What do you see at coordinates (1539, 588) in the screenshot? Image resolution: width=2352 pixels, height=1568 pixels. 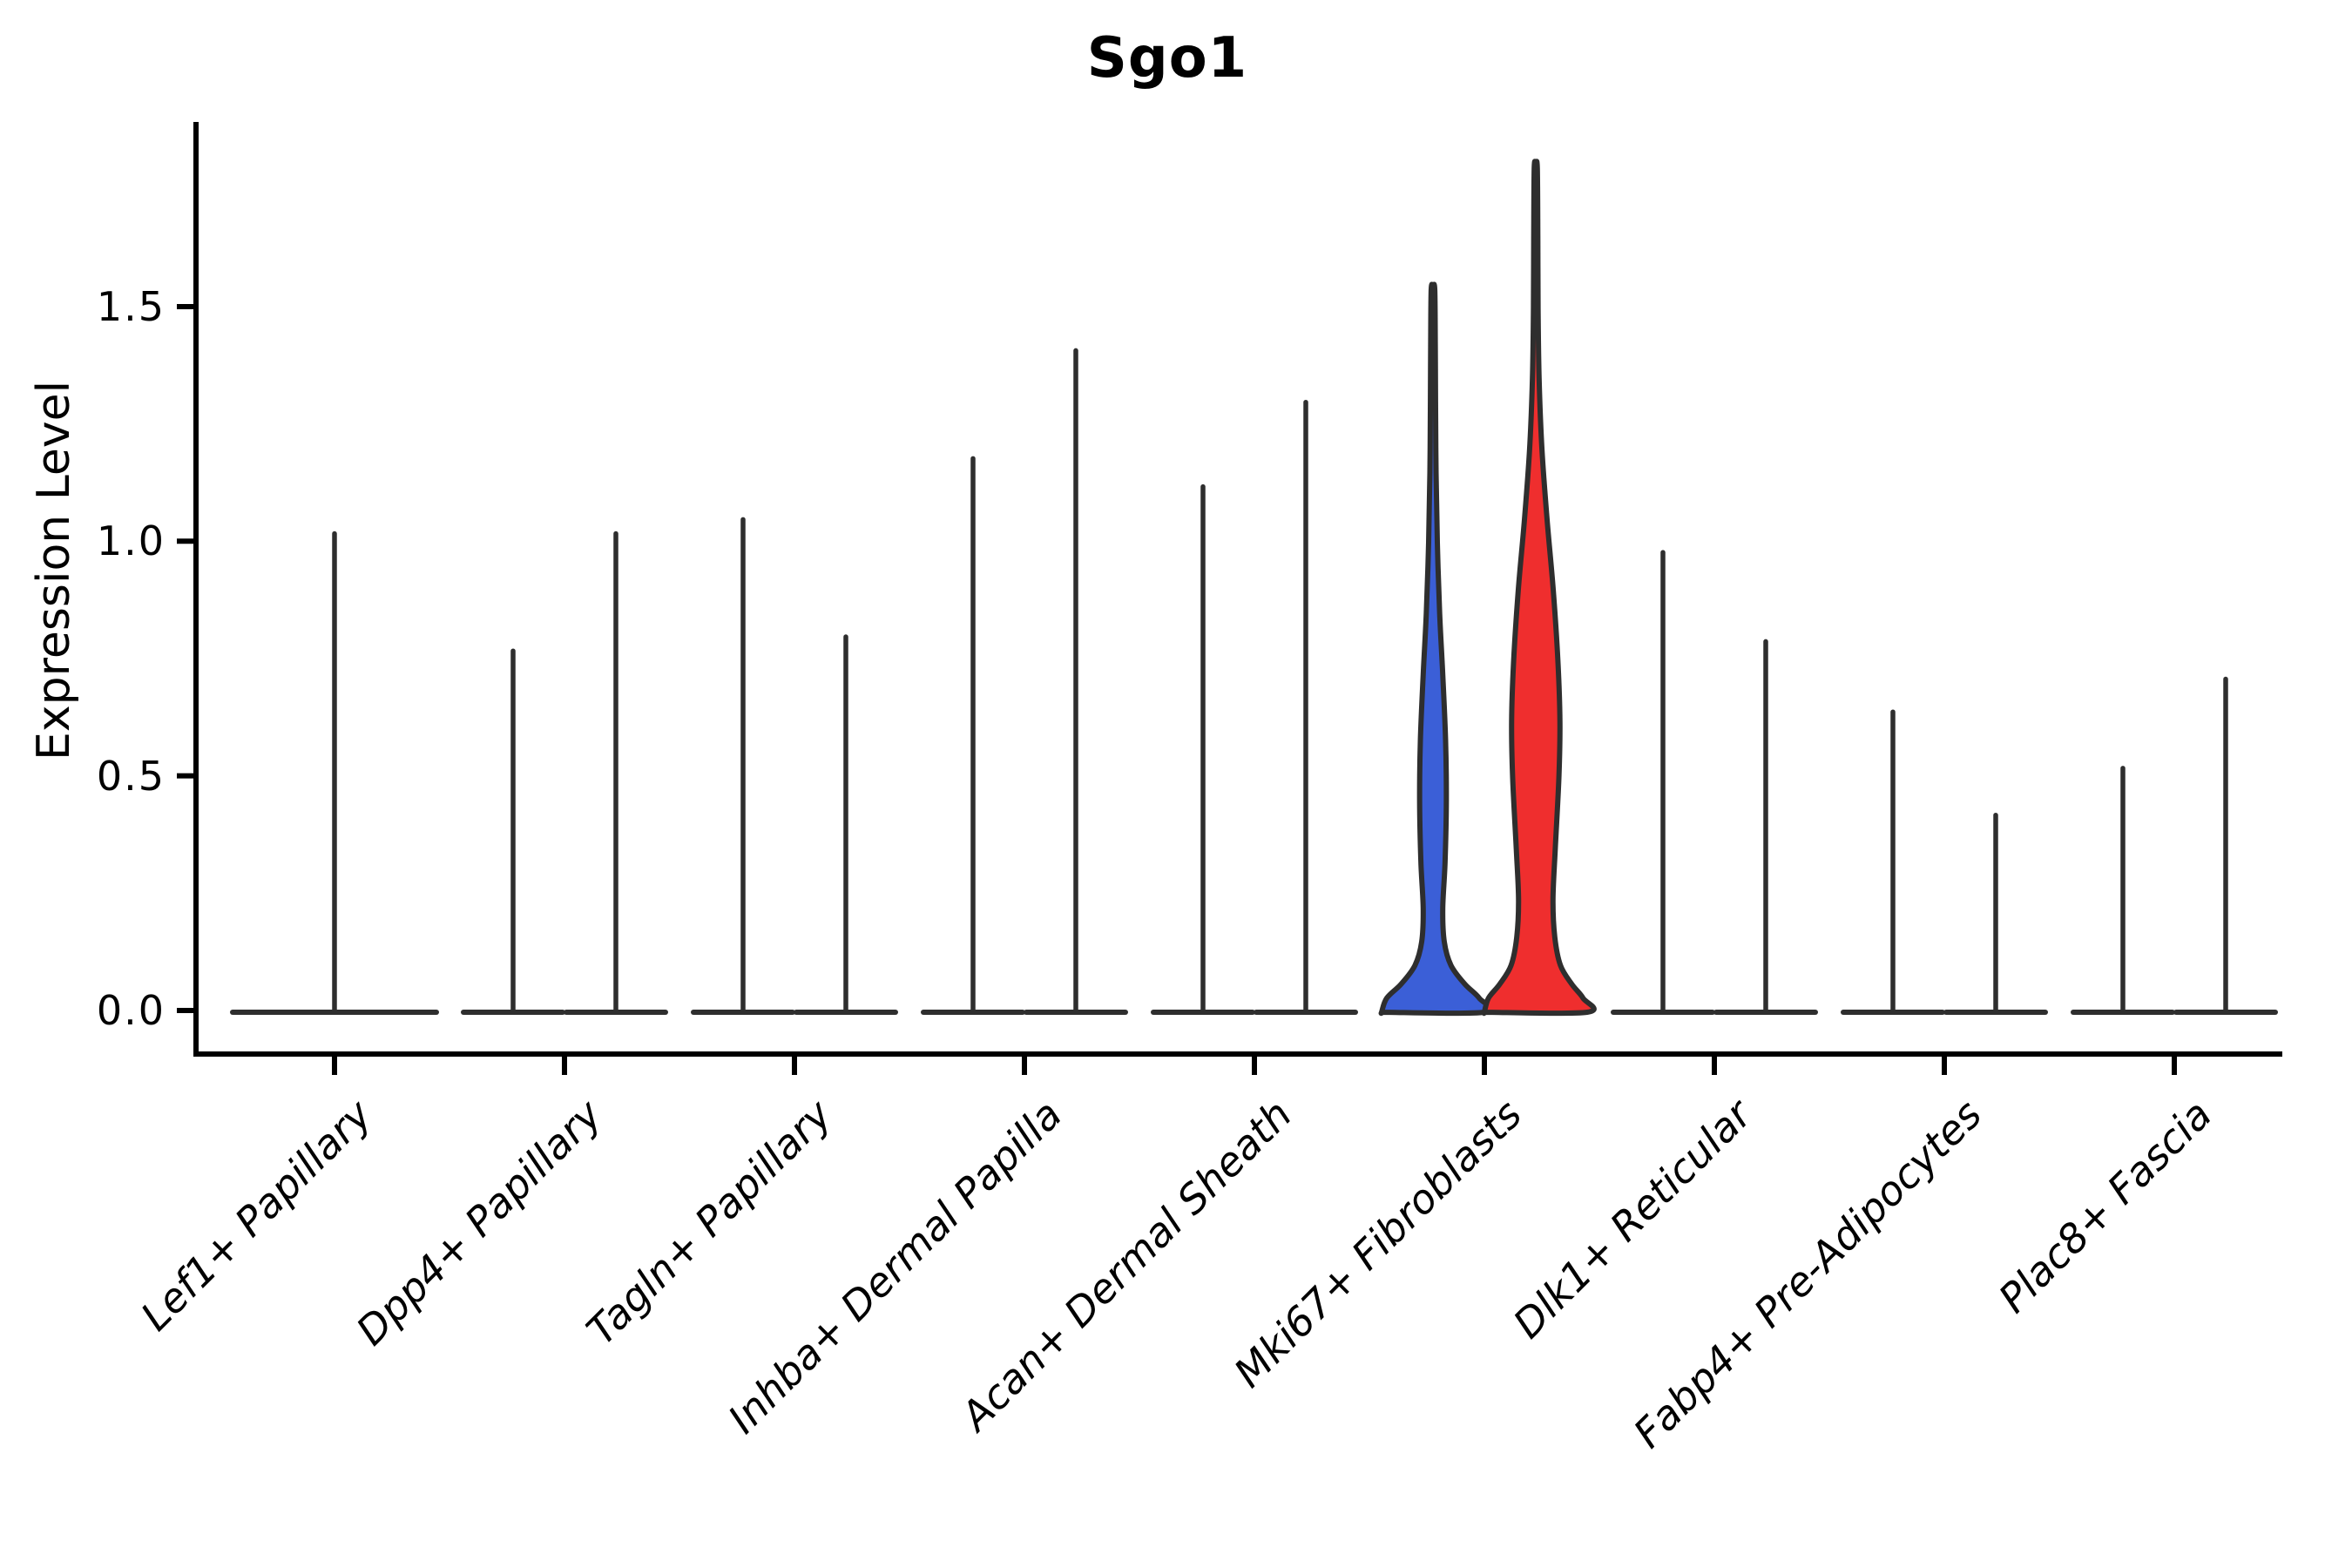 I see `violin-mki67-fibroblasts-right` at bounding box center [1539, 588].